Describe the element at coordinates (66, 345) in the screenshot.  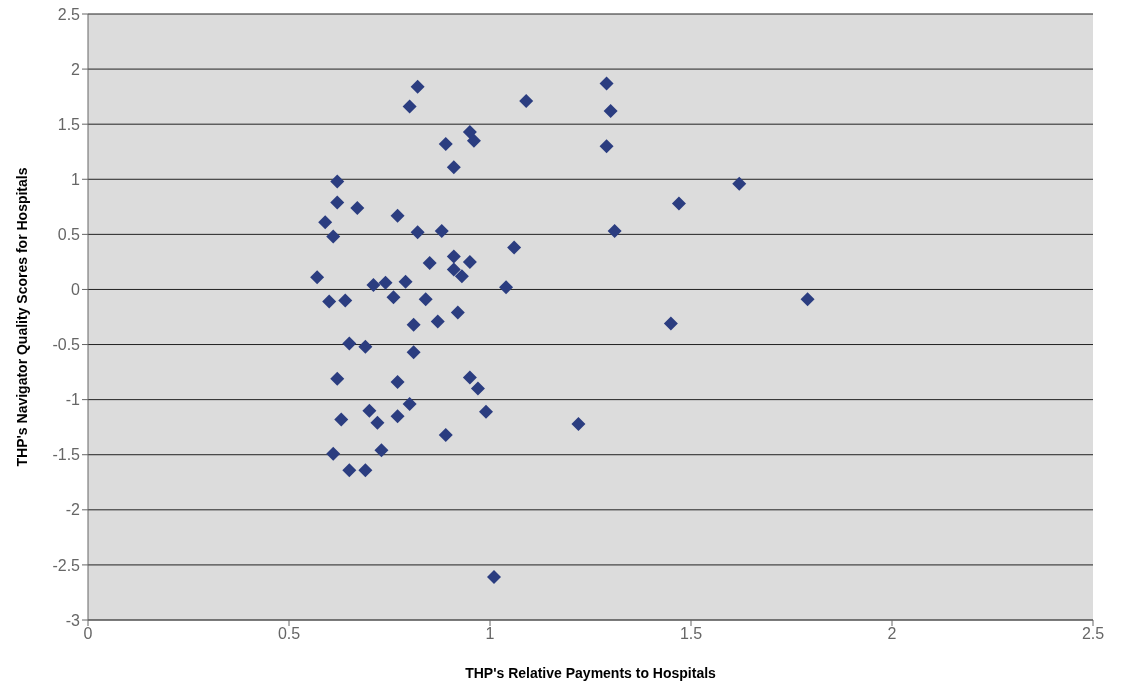
I see `y-tick-label: -0.5` at that location.